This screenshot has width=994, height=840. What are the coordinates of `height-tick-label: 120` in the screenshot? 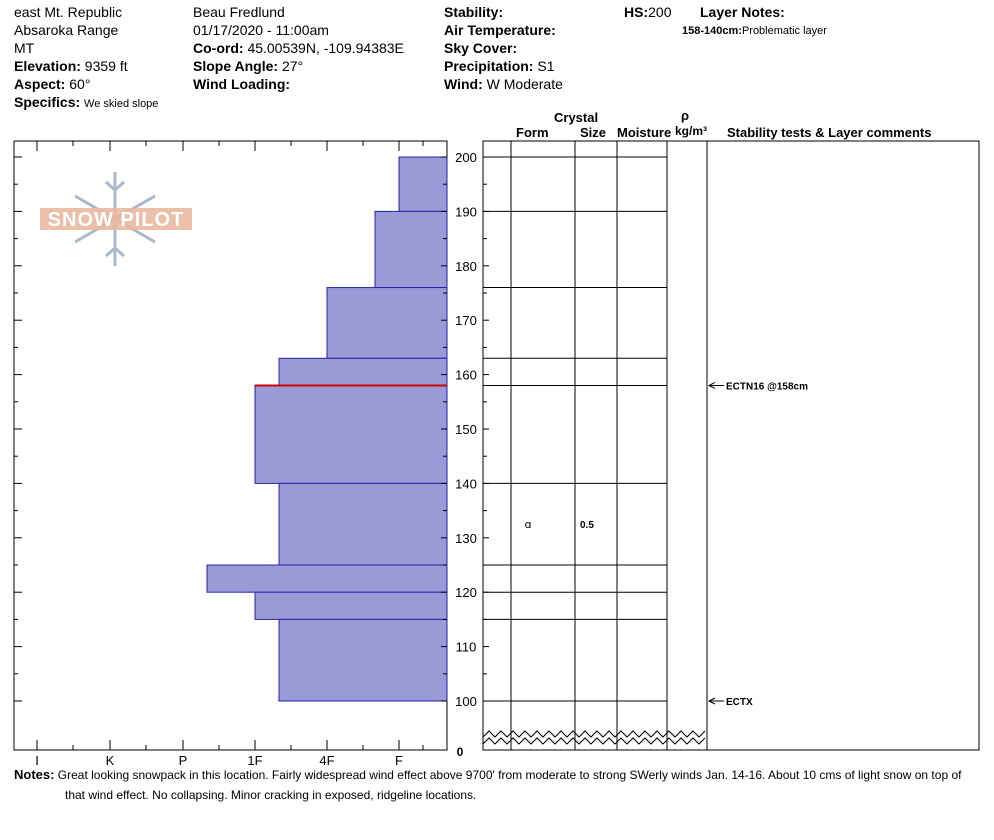 It's located at (466, 592).